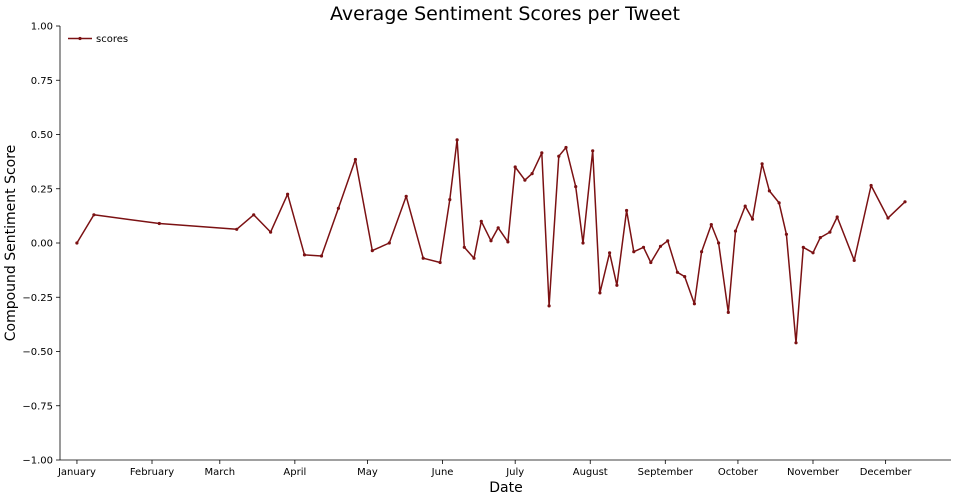  Describe the element at coordinates (76, 472) in the screenshot. I see `x-tick-label: January` at that location.